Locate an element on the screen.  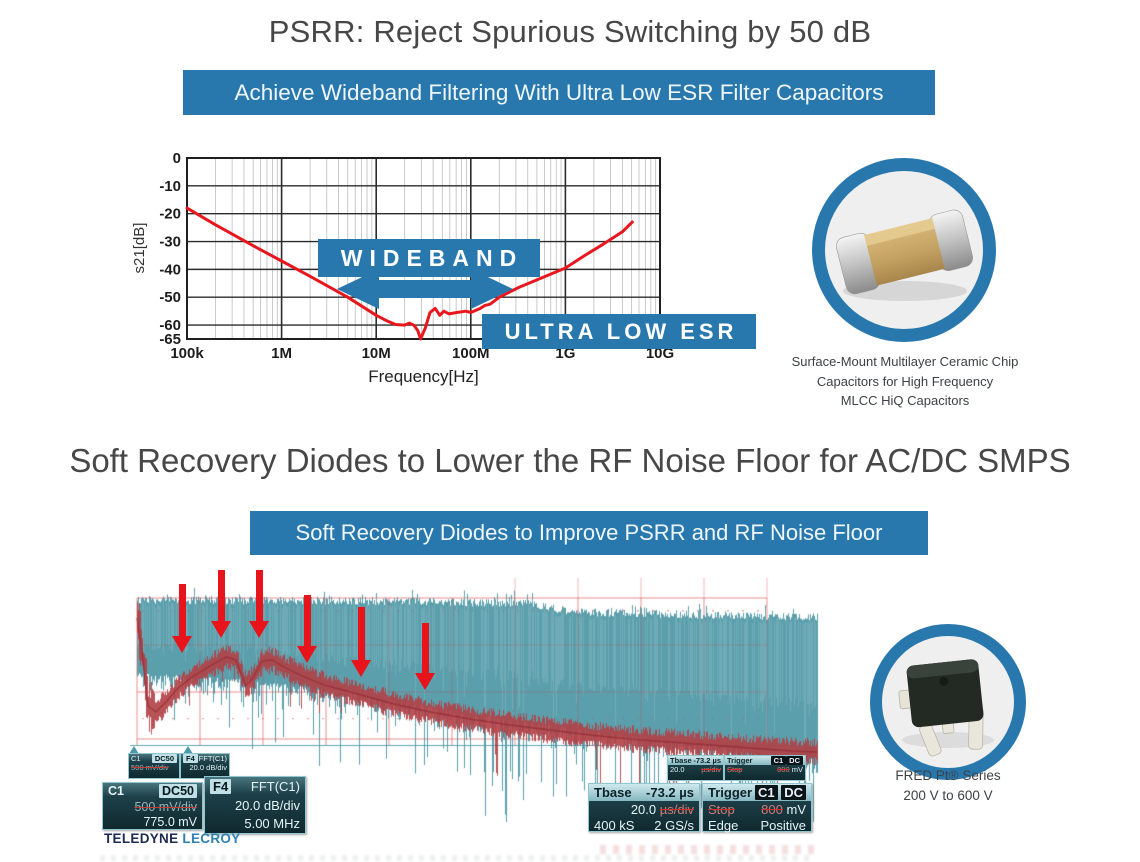
svg-text: 10G is located at coordinates (660, 353).